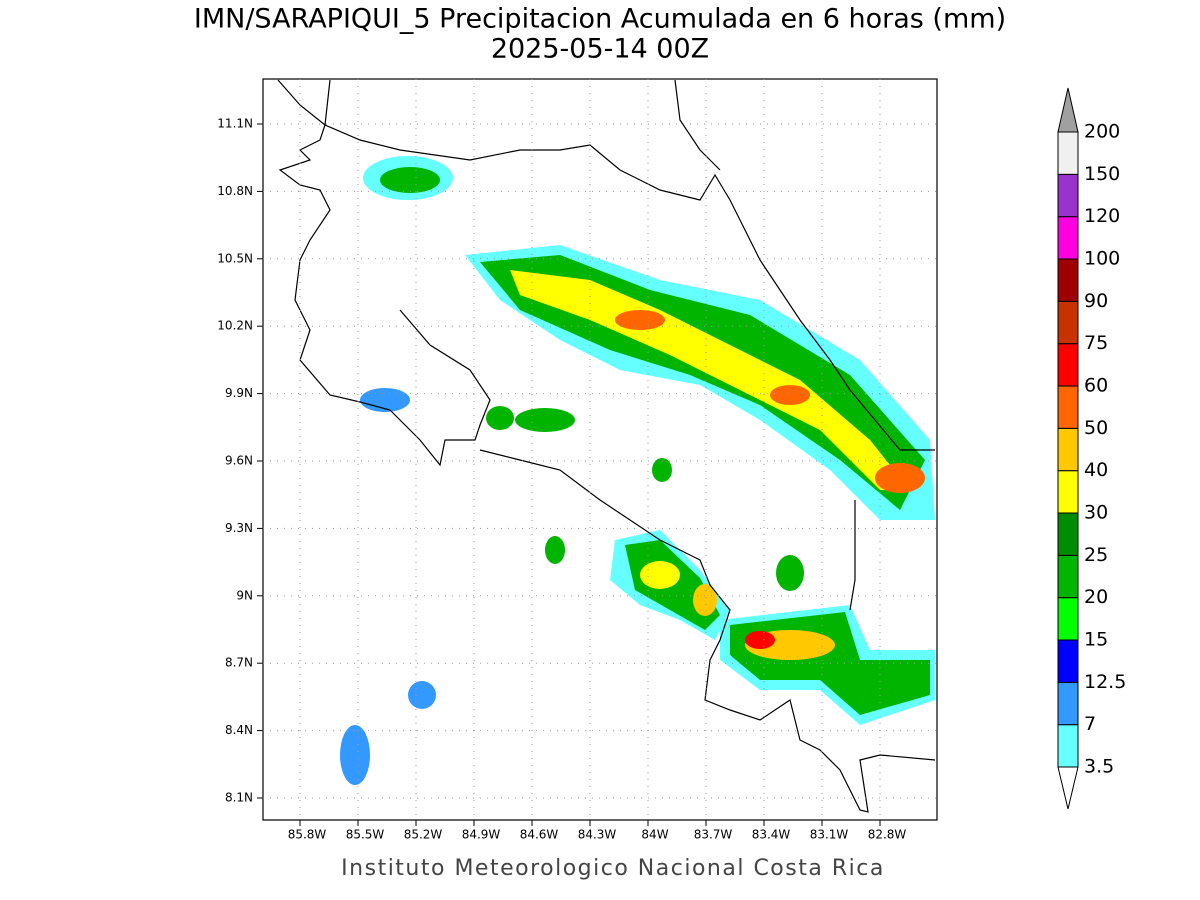 The width and height of the screenshot is (1200, 900). I want to click on lat-label: 8.4N, so click(239, 730).